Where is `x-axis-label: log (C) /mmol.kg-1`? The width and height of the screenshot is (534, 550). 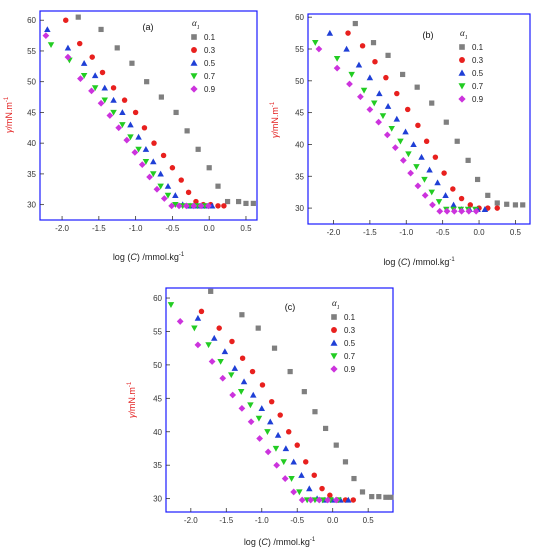
x-axis-label: log (C) /mmol.kg-1 is located at coordinates (280, 542).